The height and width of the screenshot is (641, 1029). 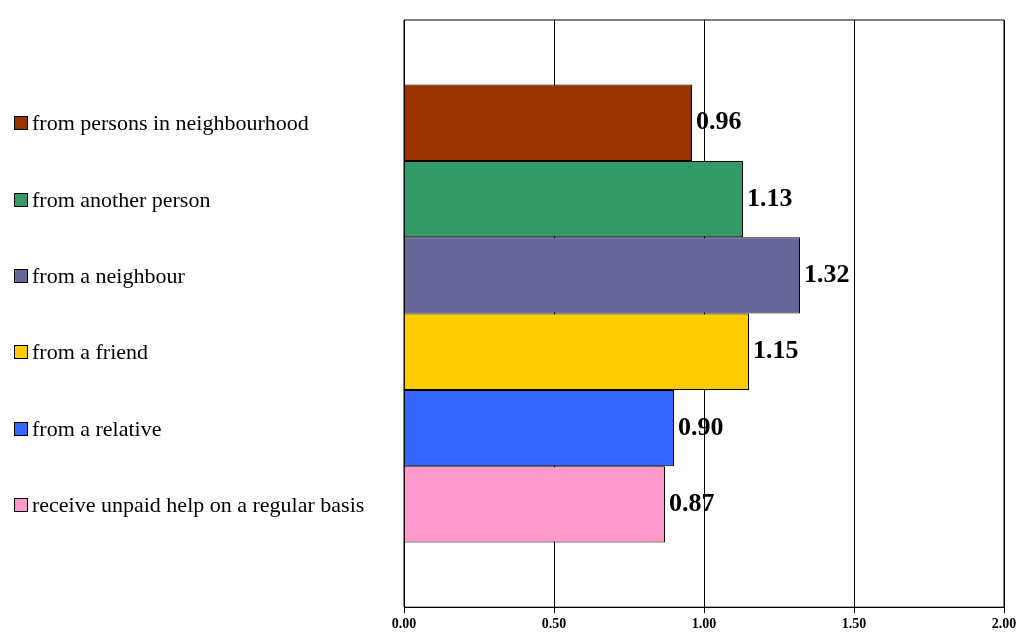 What do you see at coordinates (121, 199) in the screenshot?
I see `legend-label: from another person` at bounding box center [121, 199].